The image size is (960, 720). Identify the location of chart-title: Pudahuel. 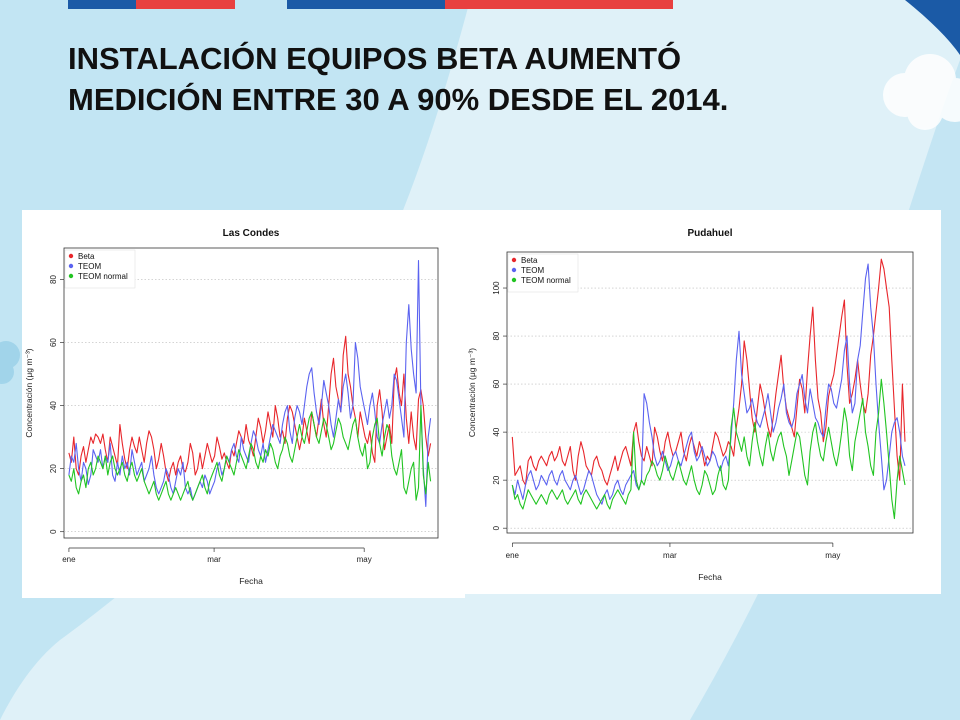
(709, 233).